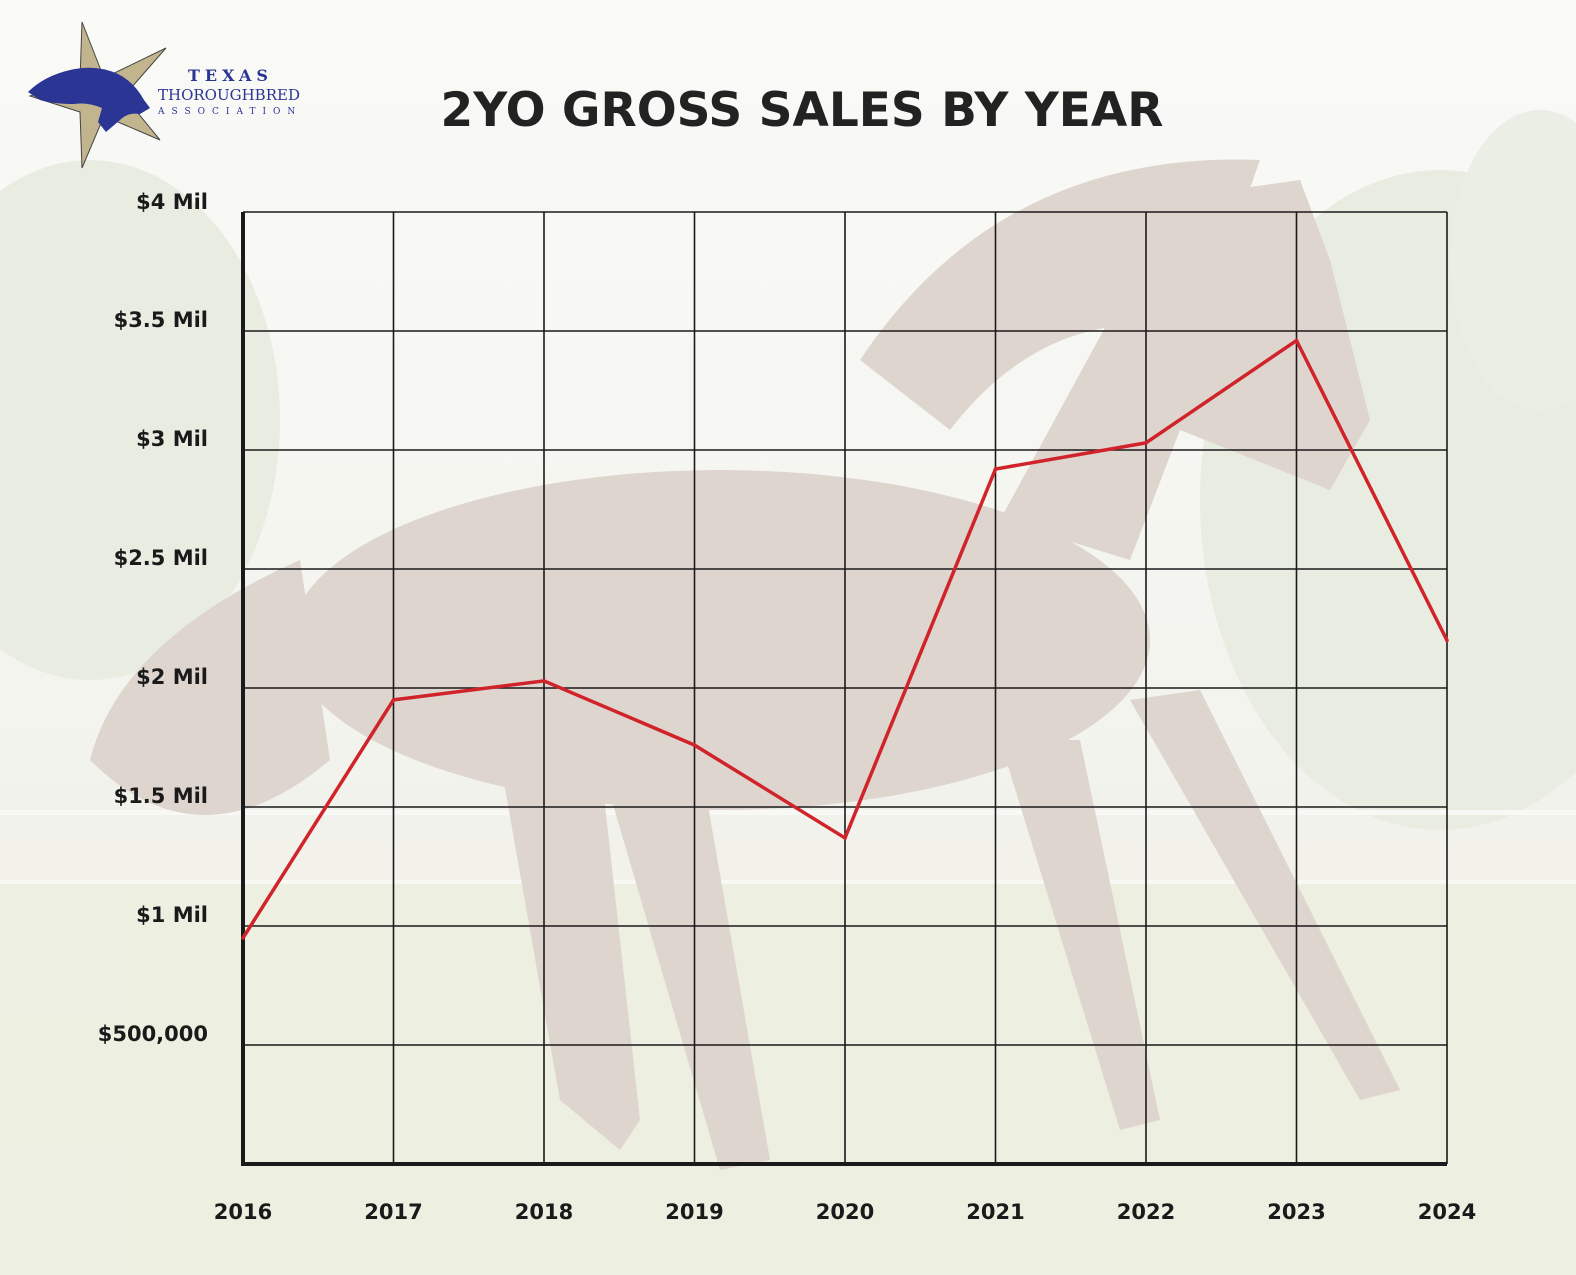  I want to click on y-tick-label: $1.5 Mil, so click(161, 796).